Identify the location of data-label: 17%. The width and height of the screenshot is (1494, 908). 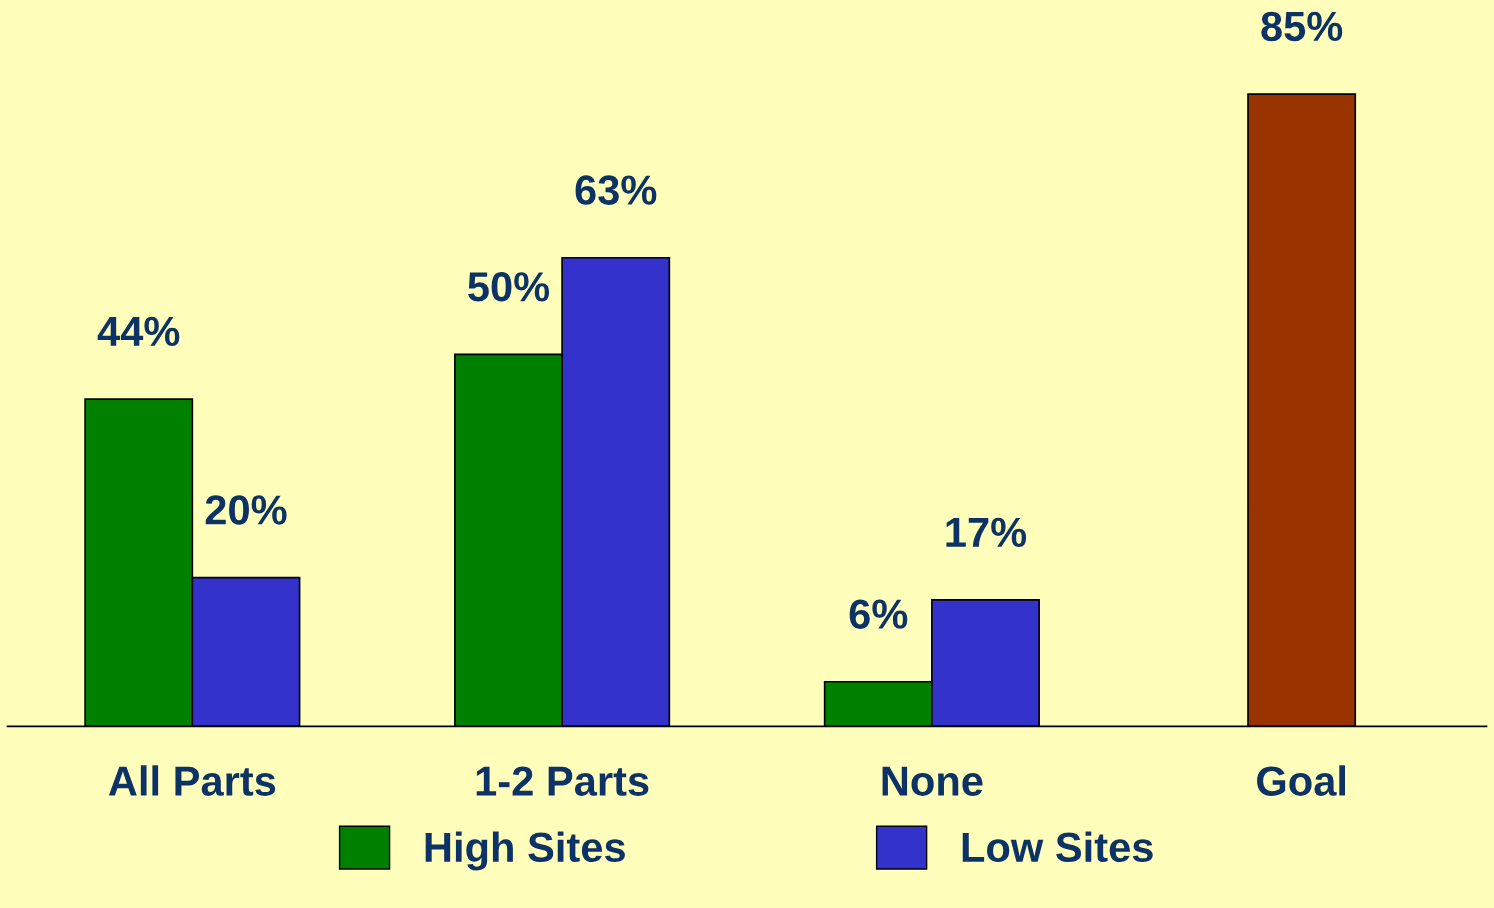
(986, 532).